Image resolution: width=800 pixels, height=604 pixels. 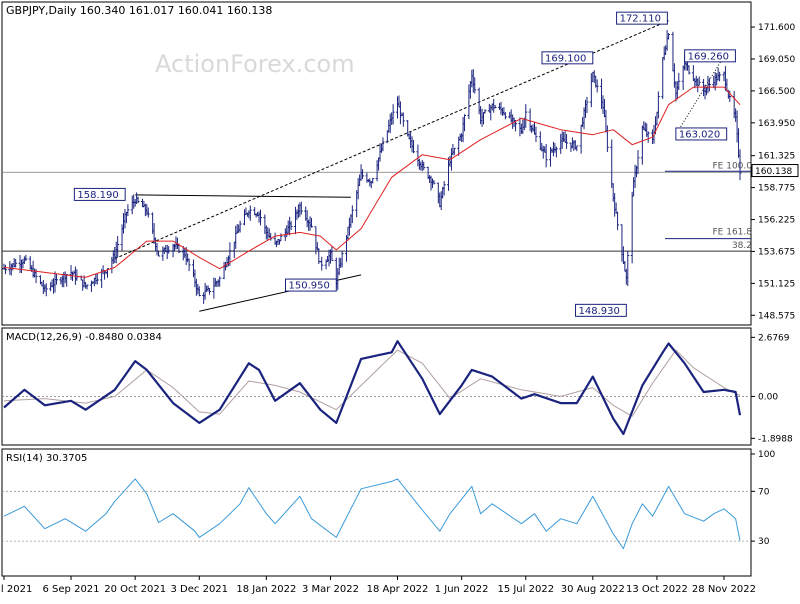 What do you see at coordinates (764, 492) in the screenshot?
I see `rsi-axis-tick-label: 70` at bounding box center [764, 492].